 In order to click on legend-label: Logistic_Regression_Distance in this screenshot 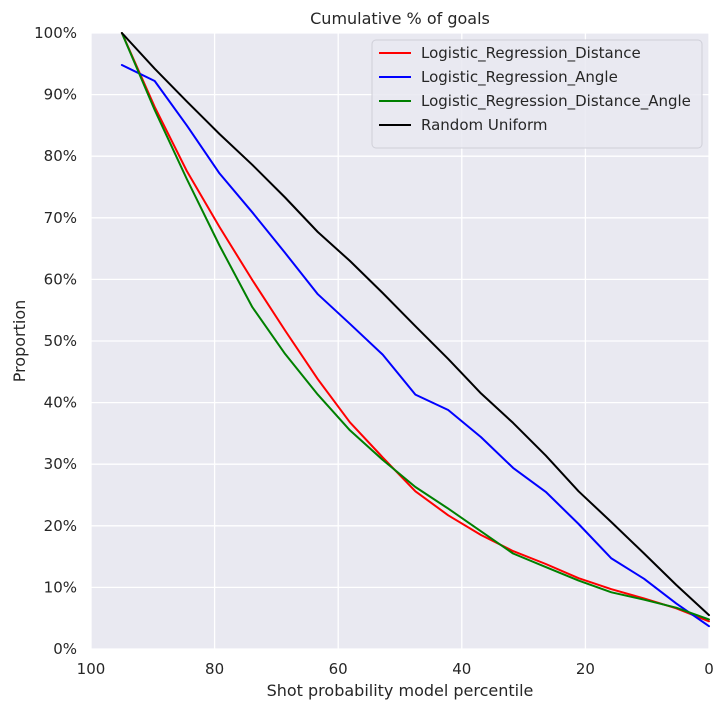, I will do `click(531, 53)`.